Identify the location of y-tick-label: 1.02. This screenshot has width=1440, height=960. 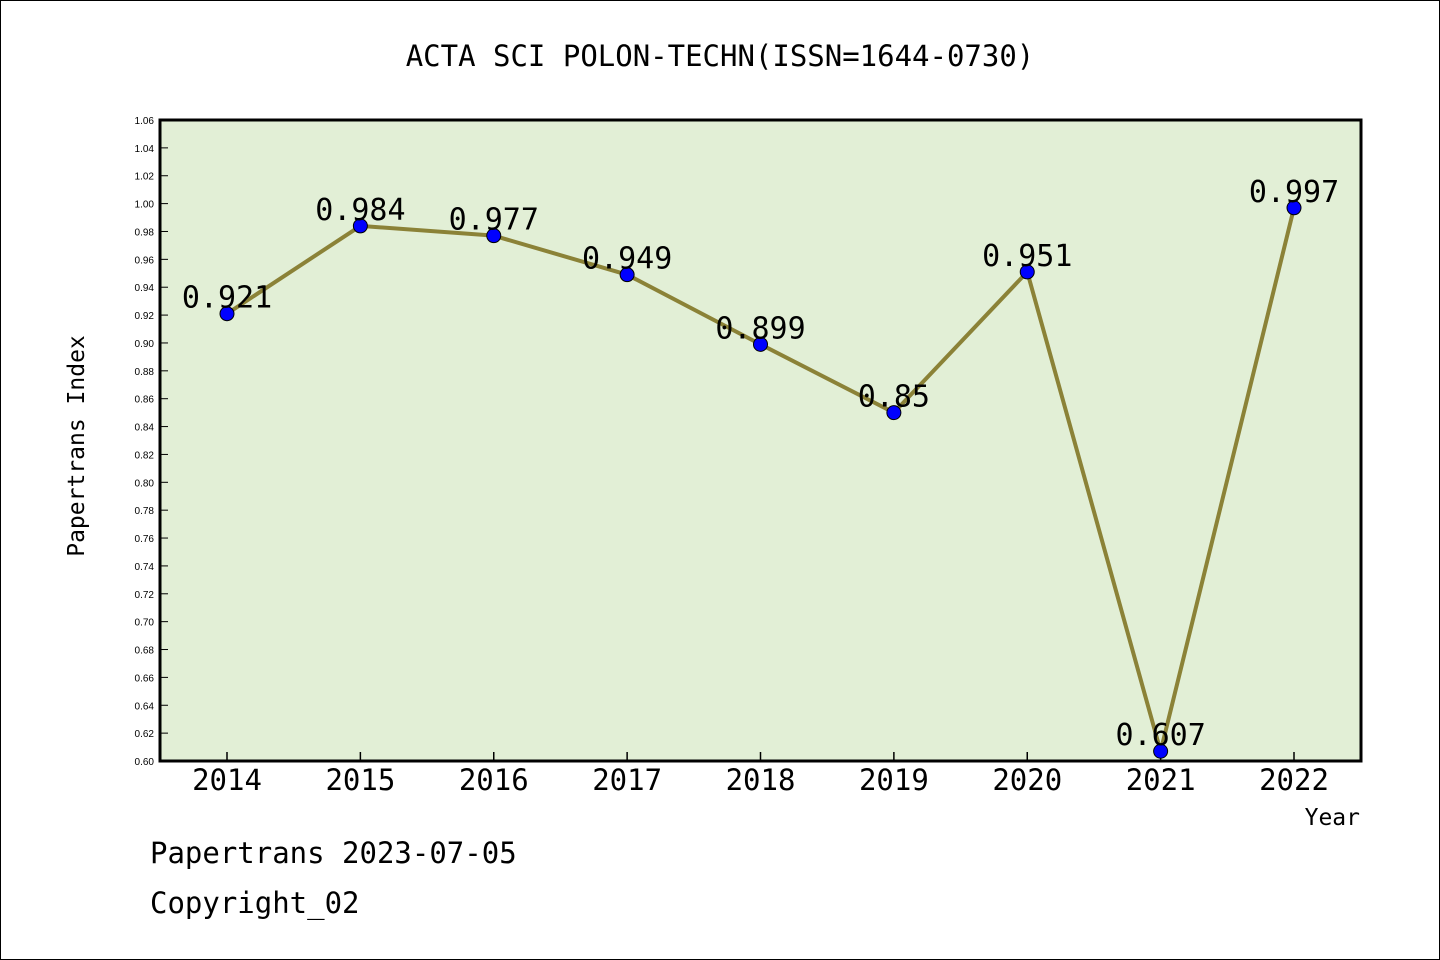
(145, 177).